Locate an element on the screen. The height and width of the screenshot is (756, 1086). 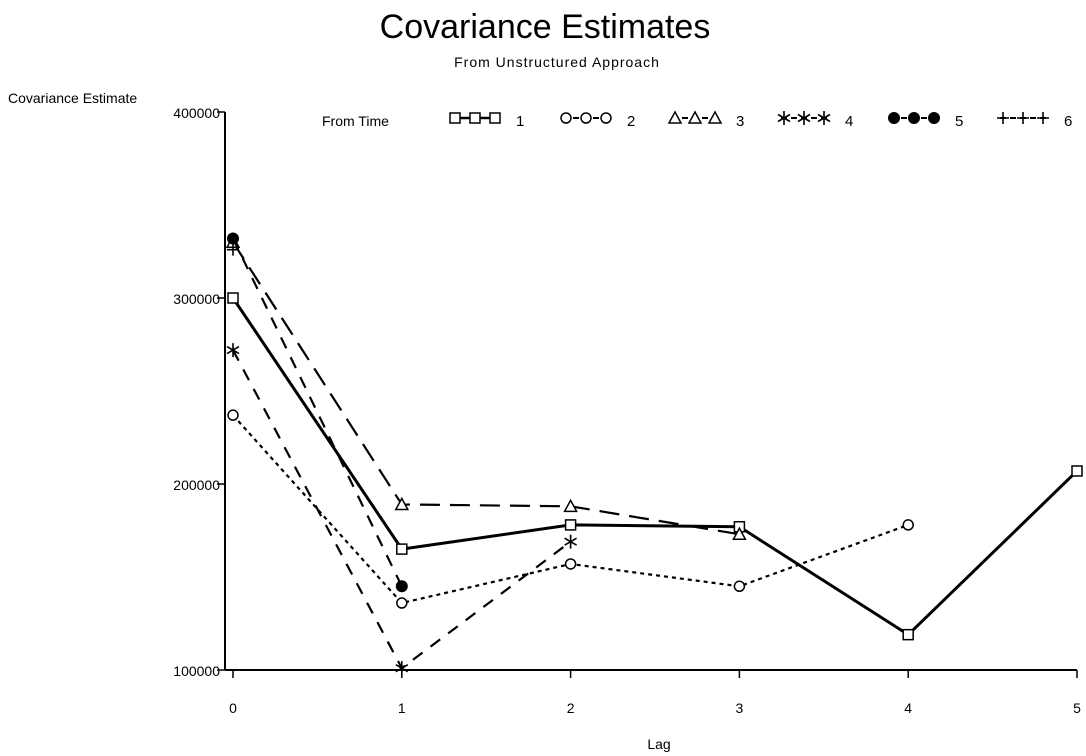
legend-title: From Time is located at coordinates (355, 121).